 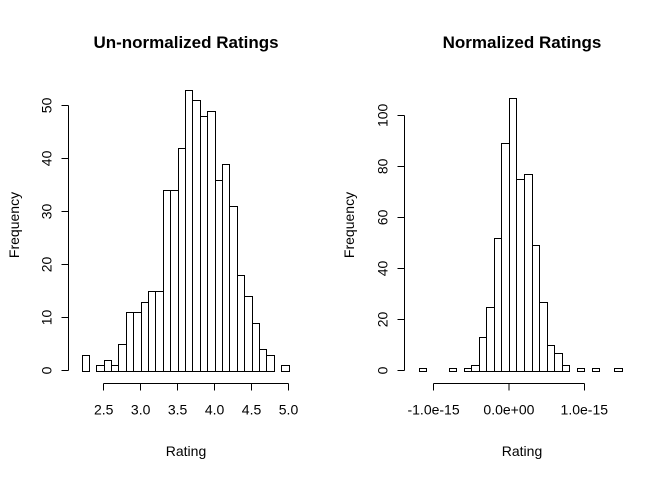 What do you see at coordinates (196, 400) in the screenshot?
I see `x-axis: 2.5 3.0 3.5 4.0 4.5 5.0` at bounding box center [196, 400].